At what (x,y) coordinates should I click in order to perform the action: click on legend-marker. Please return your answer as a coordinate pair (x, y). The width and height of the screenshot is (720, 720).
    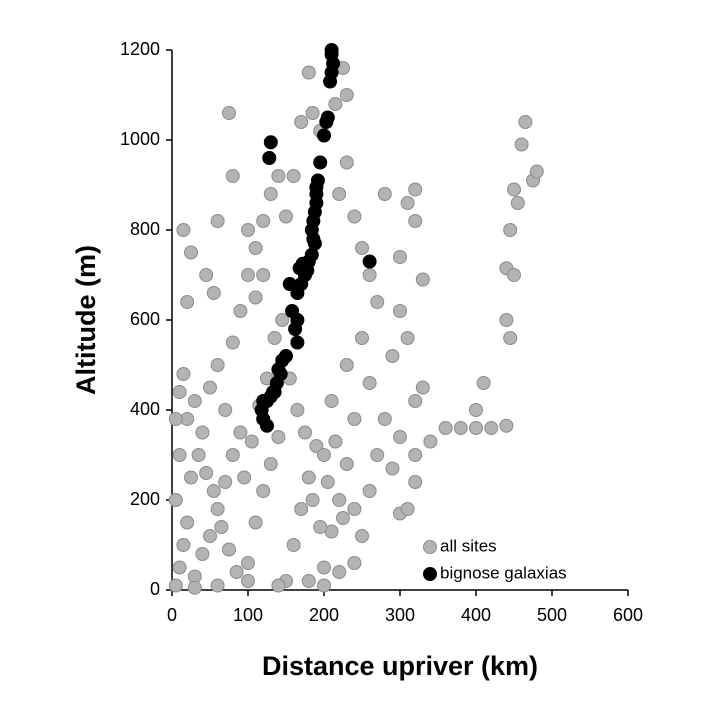
    Looking at the image, I should click on (430, 574).